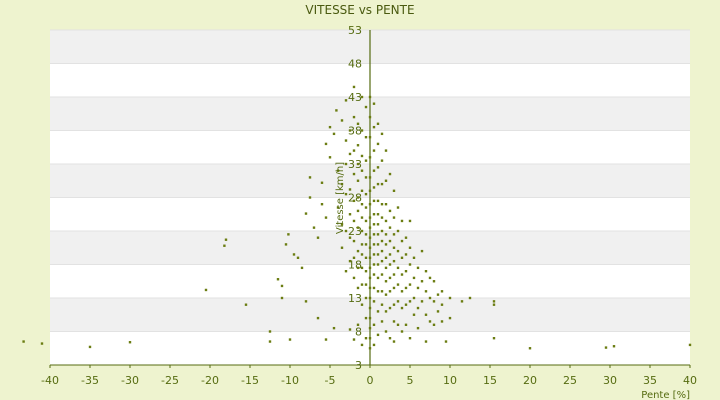 This screenshot has height=400, width=720. Describe the element at coordinates (330, 380) in the screenshot. I see `x-tick-label: -5` at that location.